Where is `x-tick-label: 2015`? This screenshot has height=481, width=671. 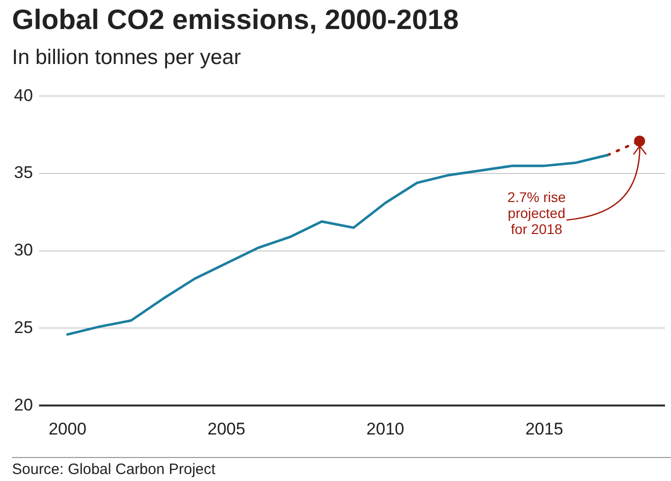
x-tick-label: 2015 is located at coordinates (544, 428).